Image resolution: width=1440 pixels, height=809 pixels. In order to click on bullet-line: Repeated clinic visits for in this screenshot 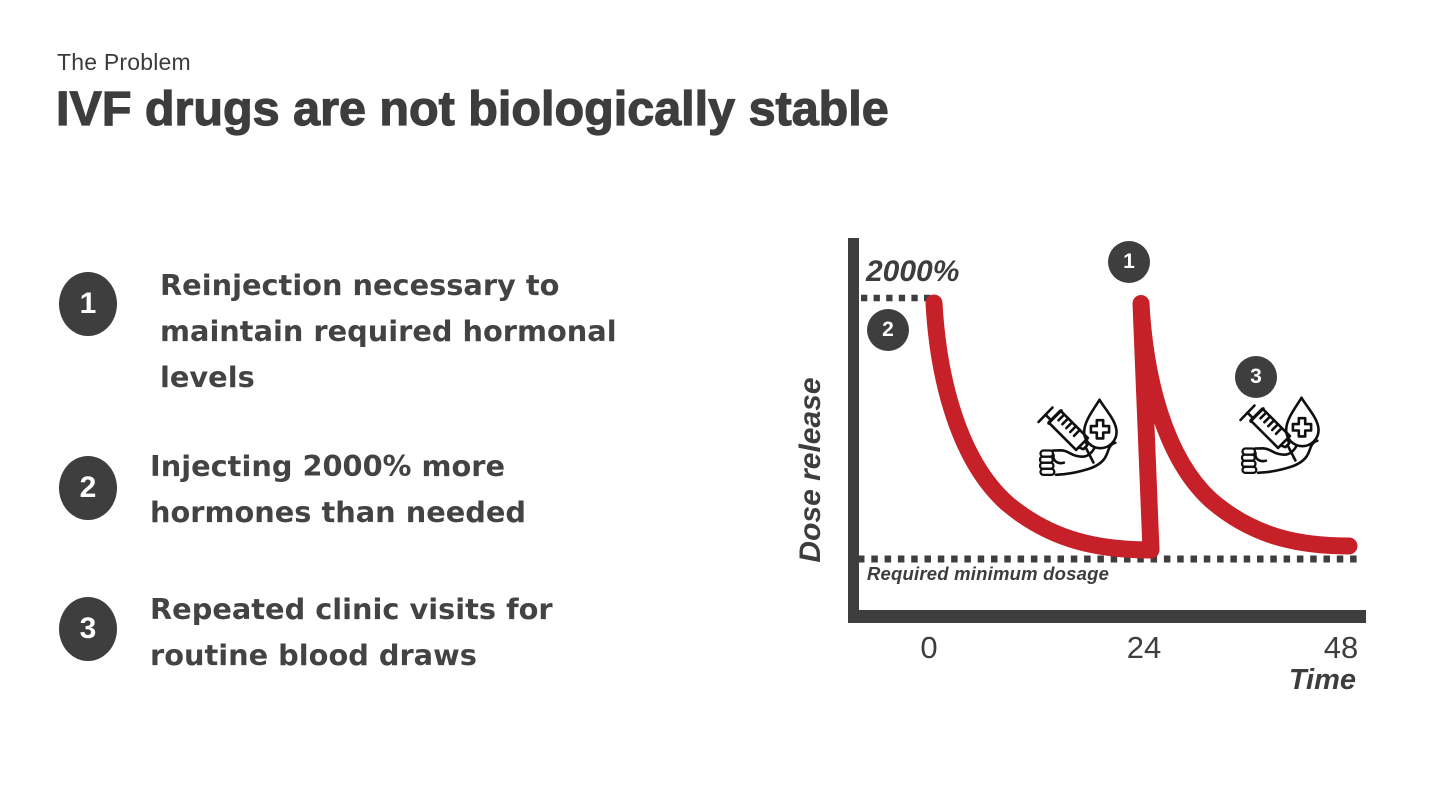, I will do `click(351, 609)`.